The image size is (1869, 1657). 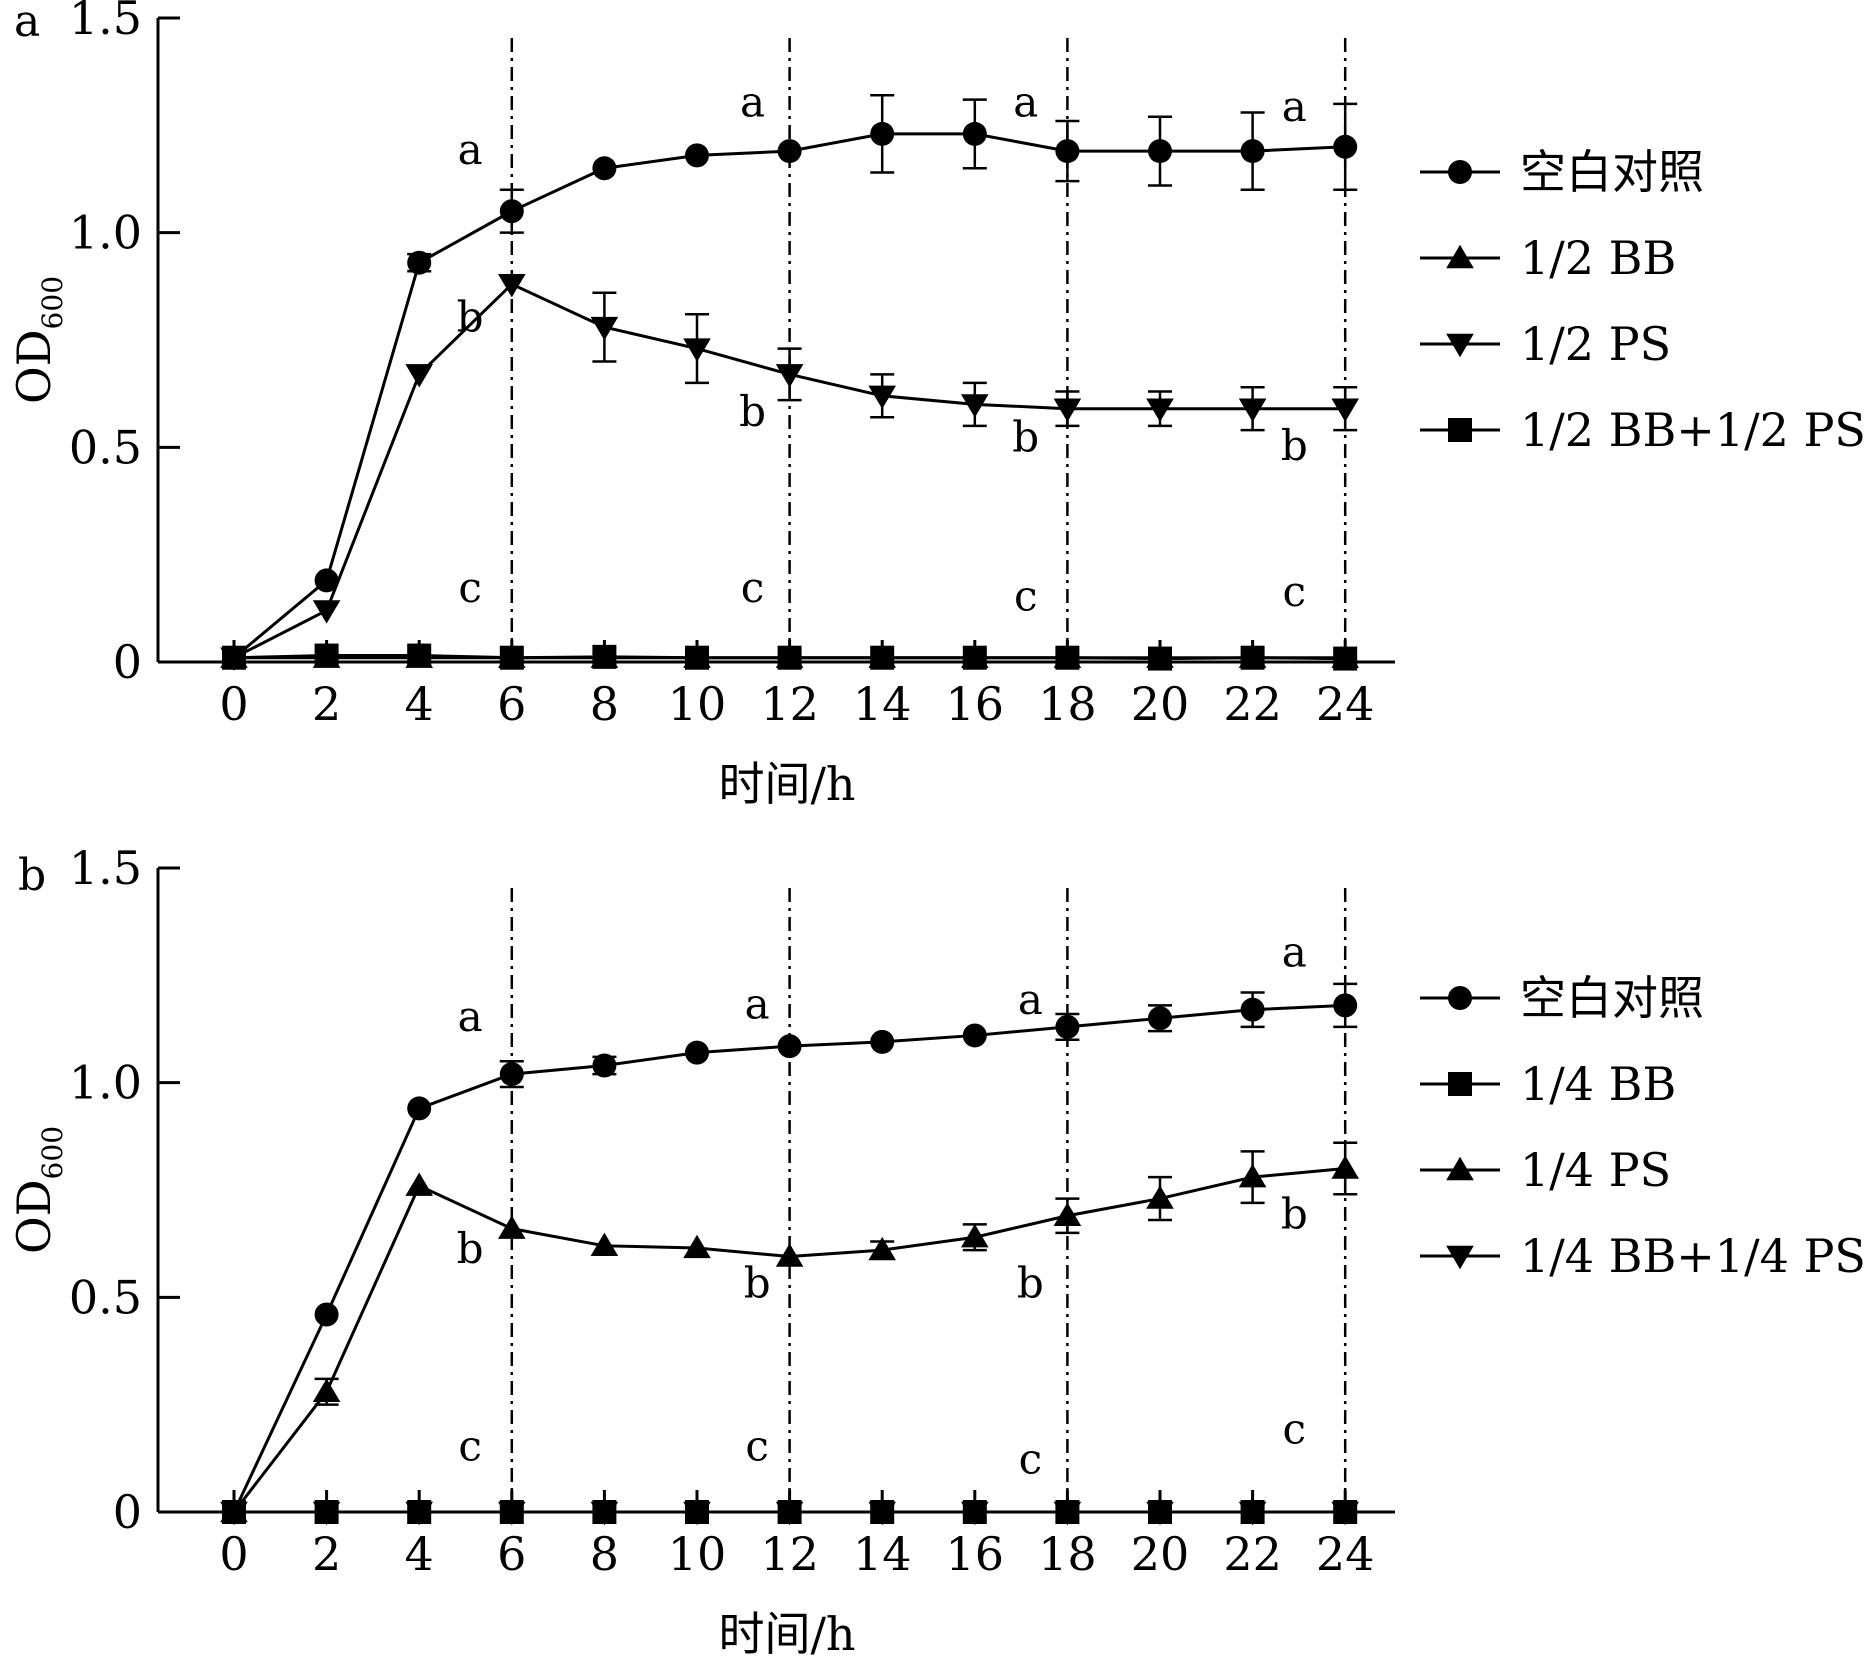 What do you see at coordinates (1693, 1256) in the screenshot?
I see `legend-label: 1/4 BB+1/4 PS` at bounding box center [1693, 1256].